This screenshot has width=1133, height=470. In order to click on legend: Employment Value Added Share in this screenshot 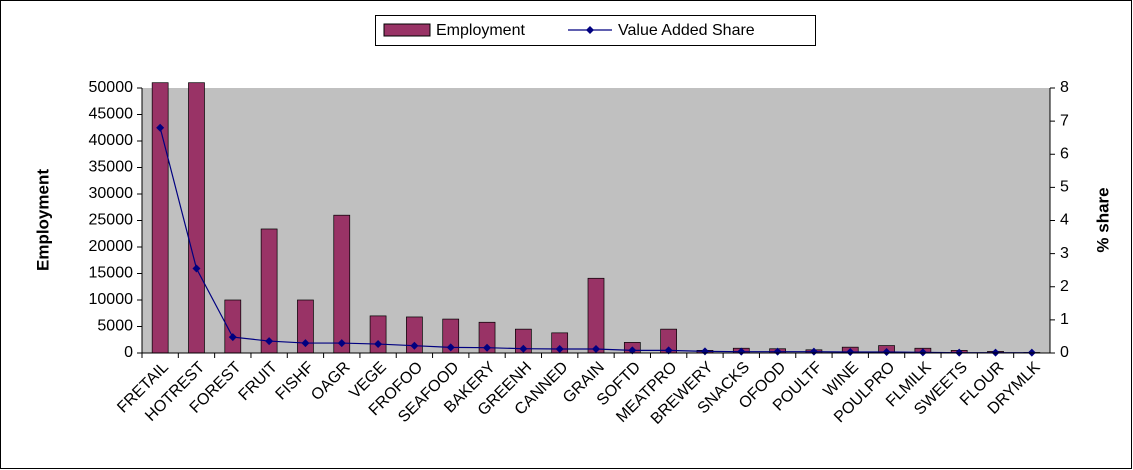, I will do `click(595, 30)`.